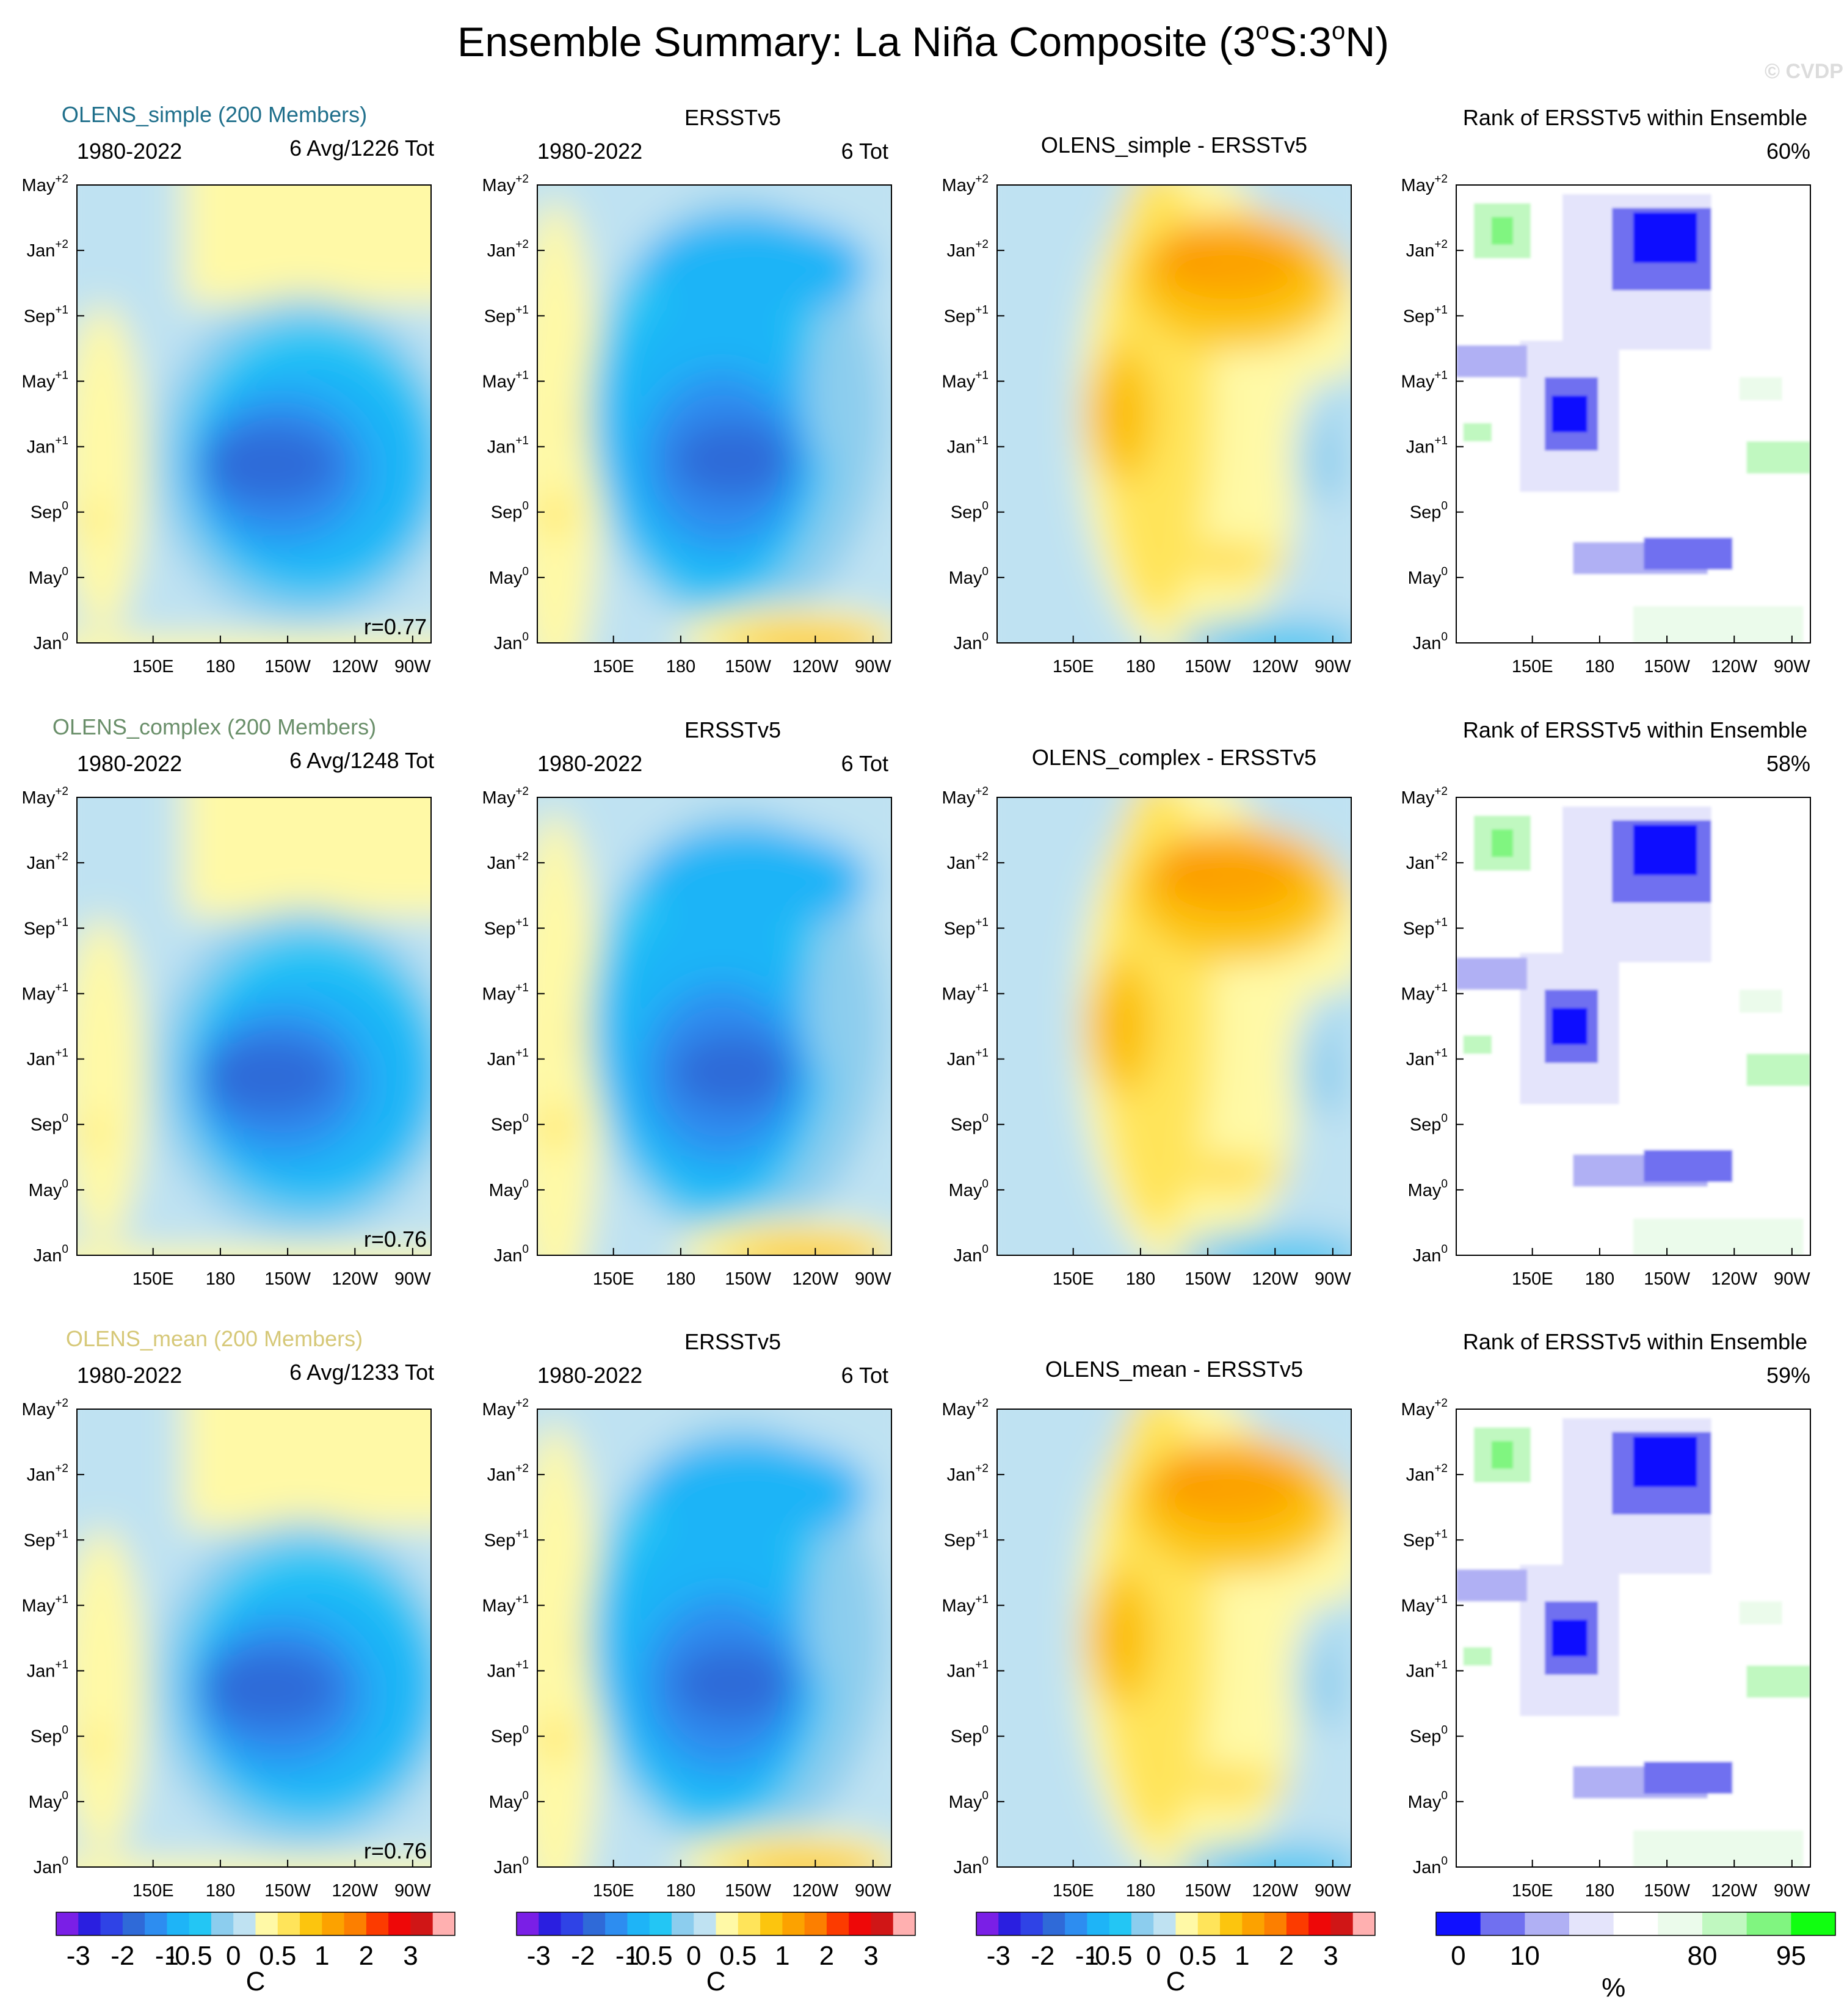  I want to click on y-tick-label: Sep0, so click(970, 1123).